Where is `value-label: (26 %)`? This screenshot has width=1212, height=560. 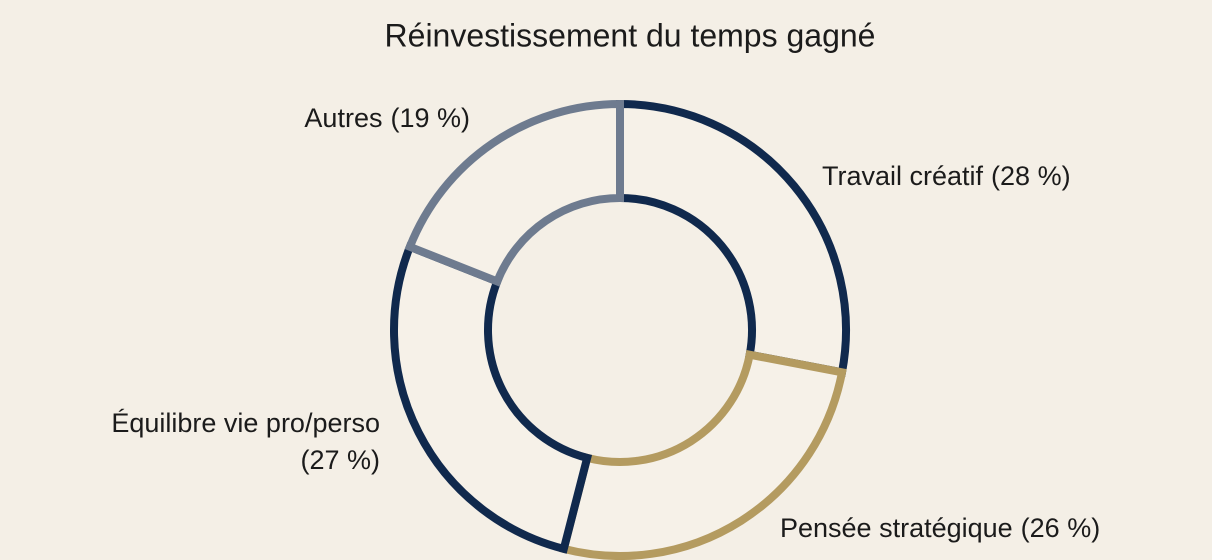
value-label: (26 %) is located at coordinates (1061, 528).